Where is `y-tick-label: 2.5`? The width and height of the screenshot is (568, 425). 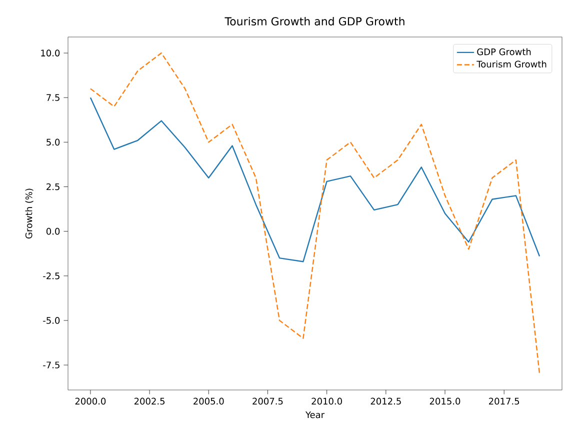
y-tick-label: 2.5 is located at coordinates (53, 186).